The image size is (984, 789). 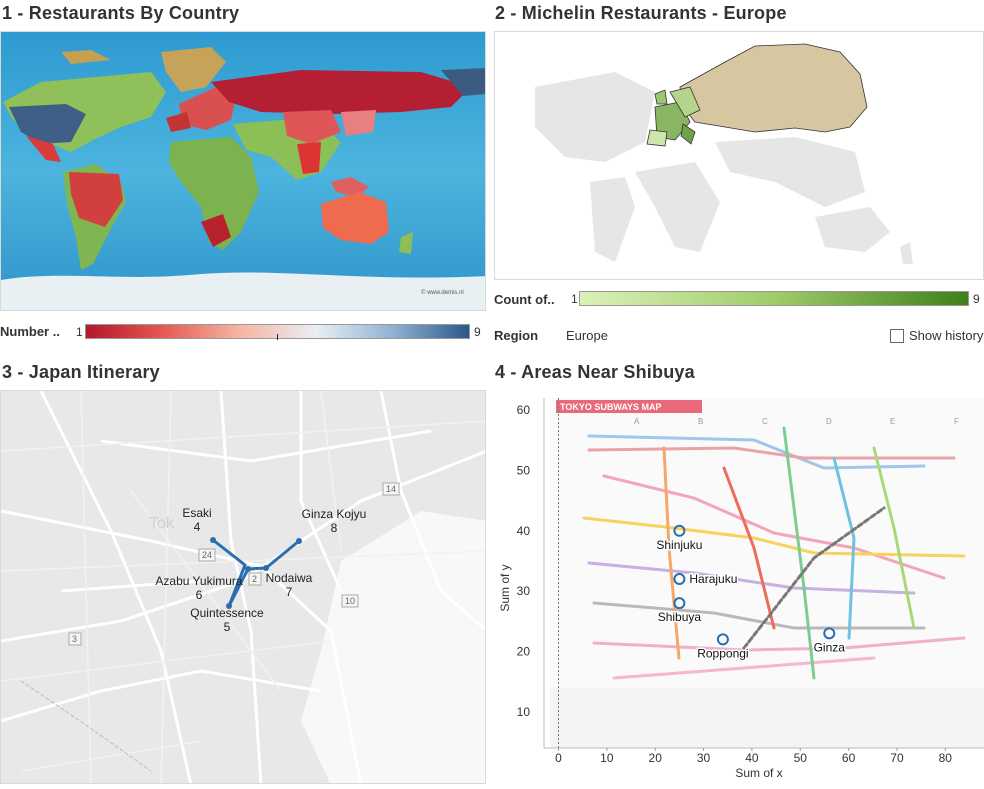 What do you see at coordinates (193, 69) in the screenshot?
I see `greenland-land` at bounding box center [193, 69].